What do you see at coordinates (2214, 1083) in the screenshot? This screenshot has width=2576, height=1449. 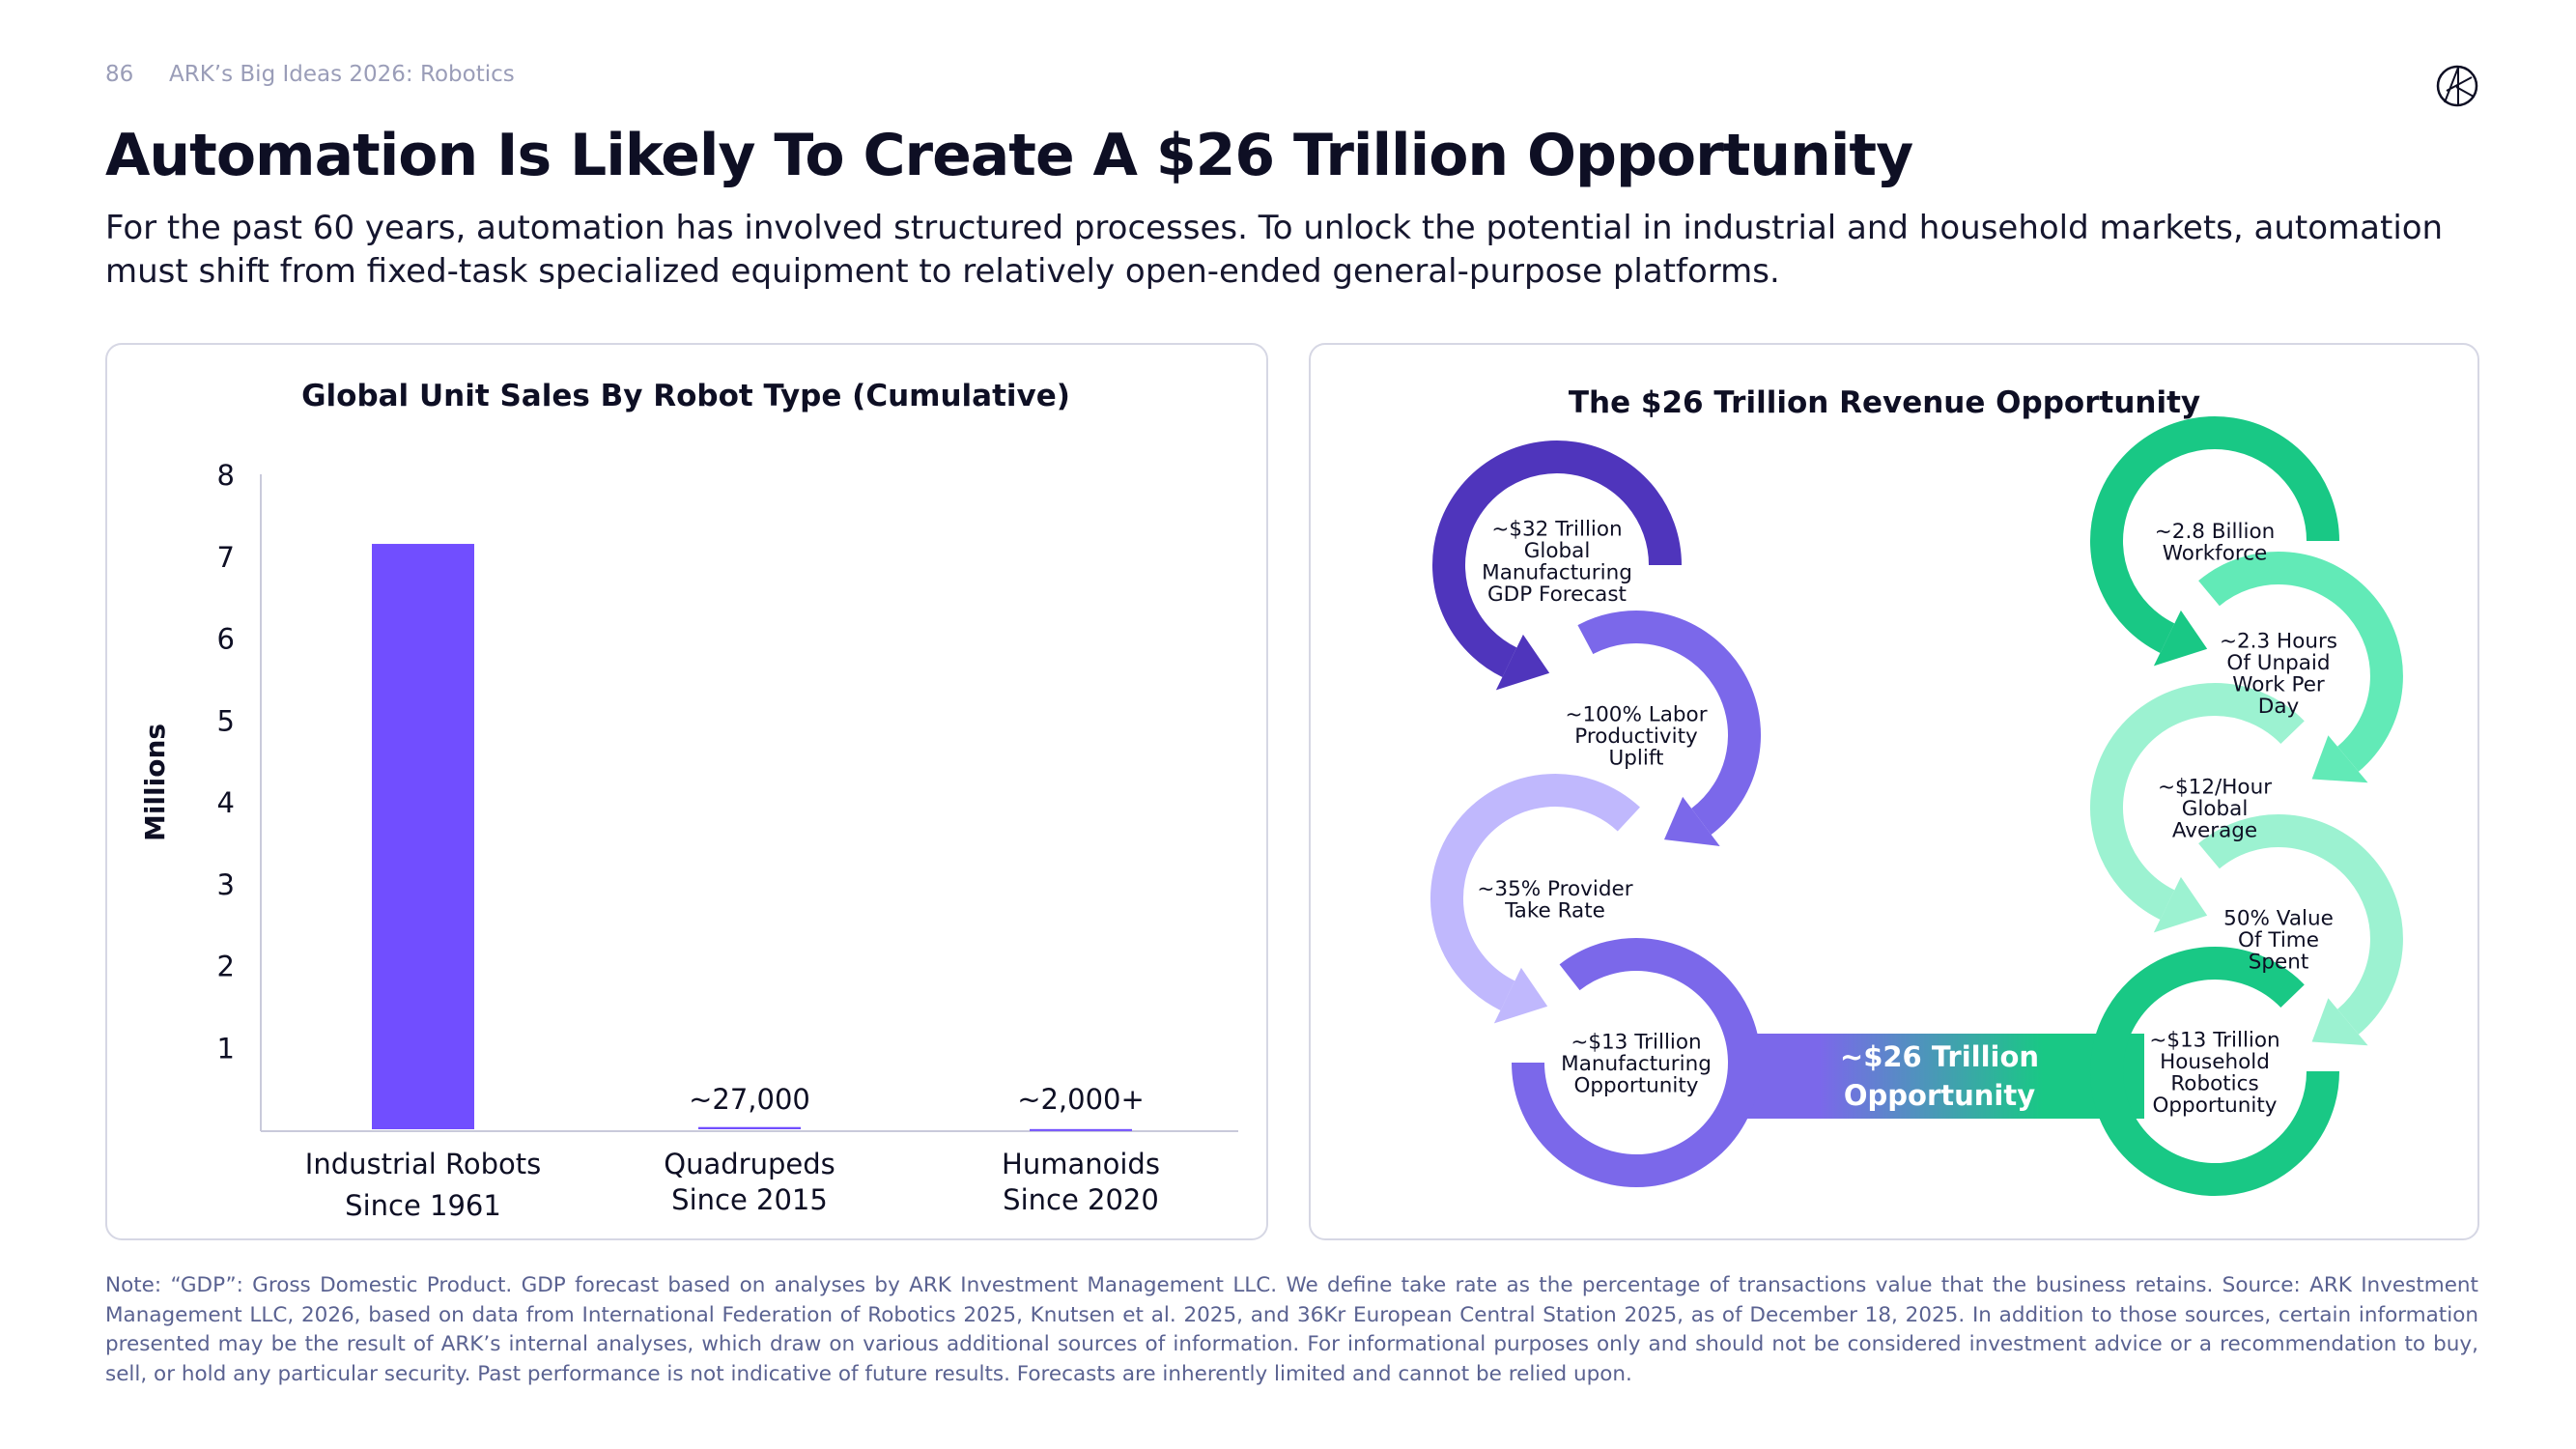 I see `node-label-line: Robotics` at bounding box center [2214, 1083].